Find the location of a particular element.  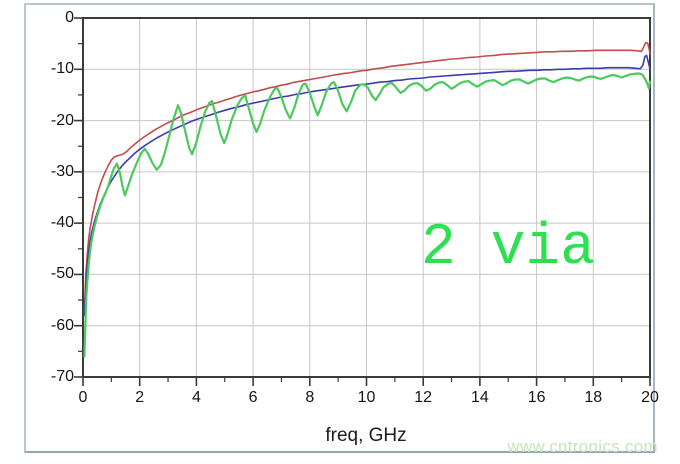

x-tick-label: 16 is located at coordinates (536, 397).